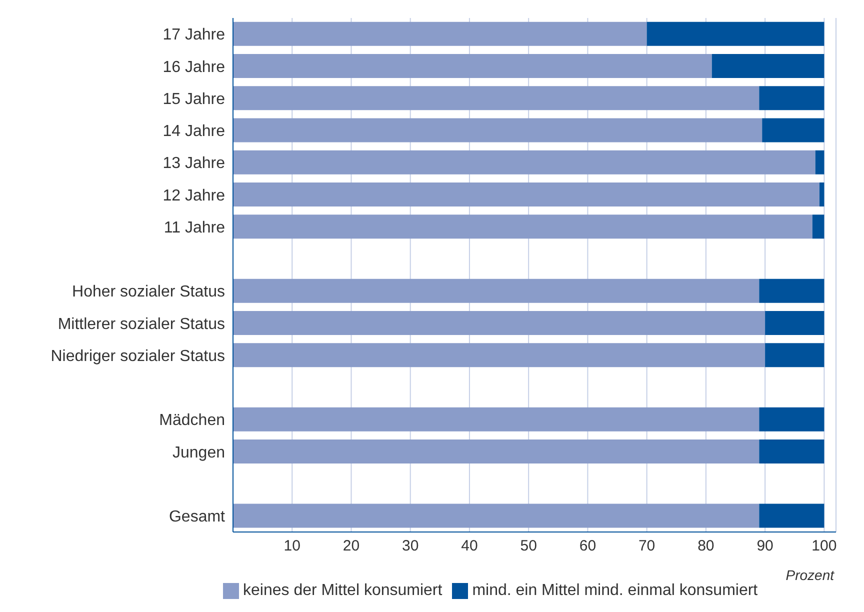 This screenshot has height=612, width=864. I want to click on legend-label: mind. ein Mittel mind. einmal konsumiert, so click(615, 590).